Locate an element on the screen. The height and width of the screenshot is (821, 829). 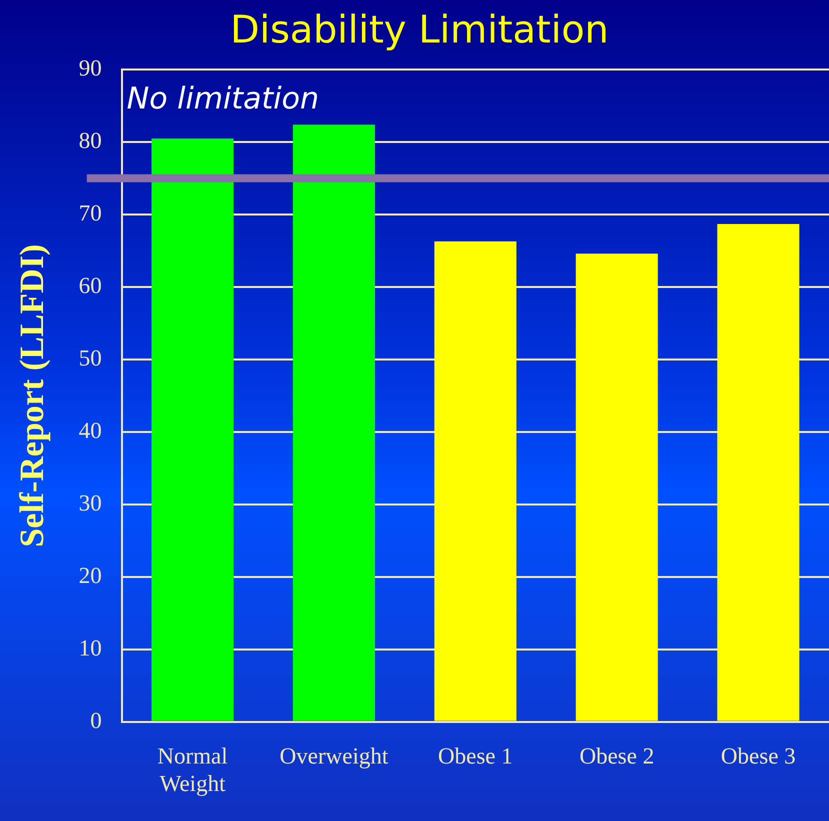
x-tick-label: Obese 2 is located at coordinates (616, 756).